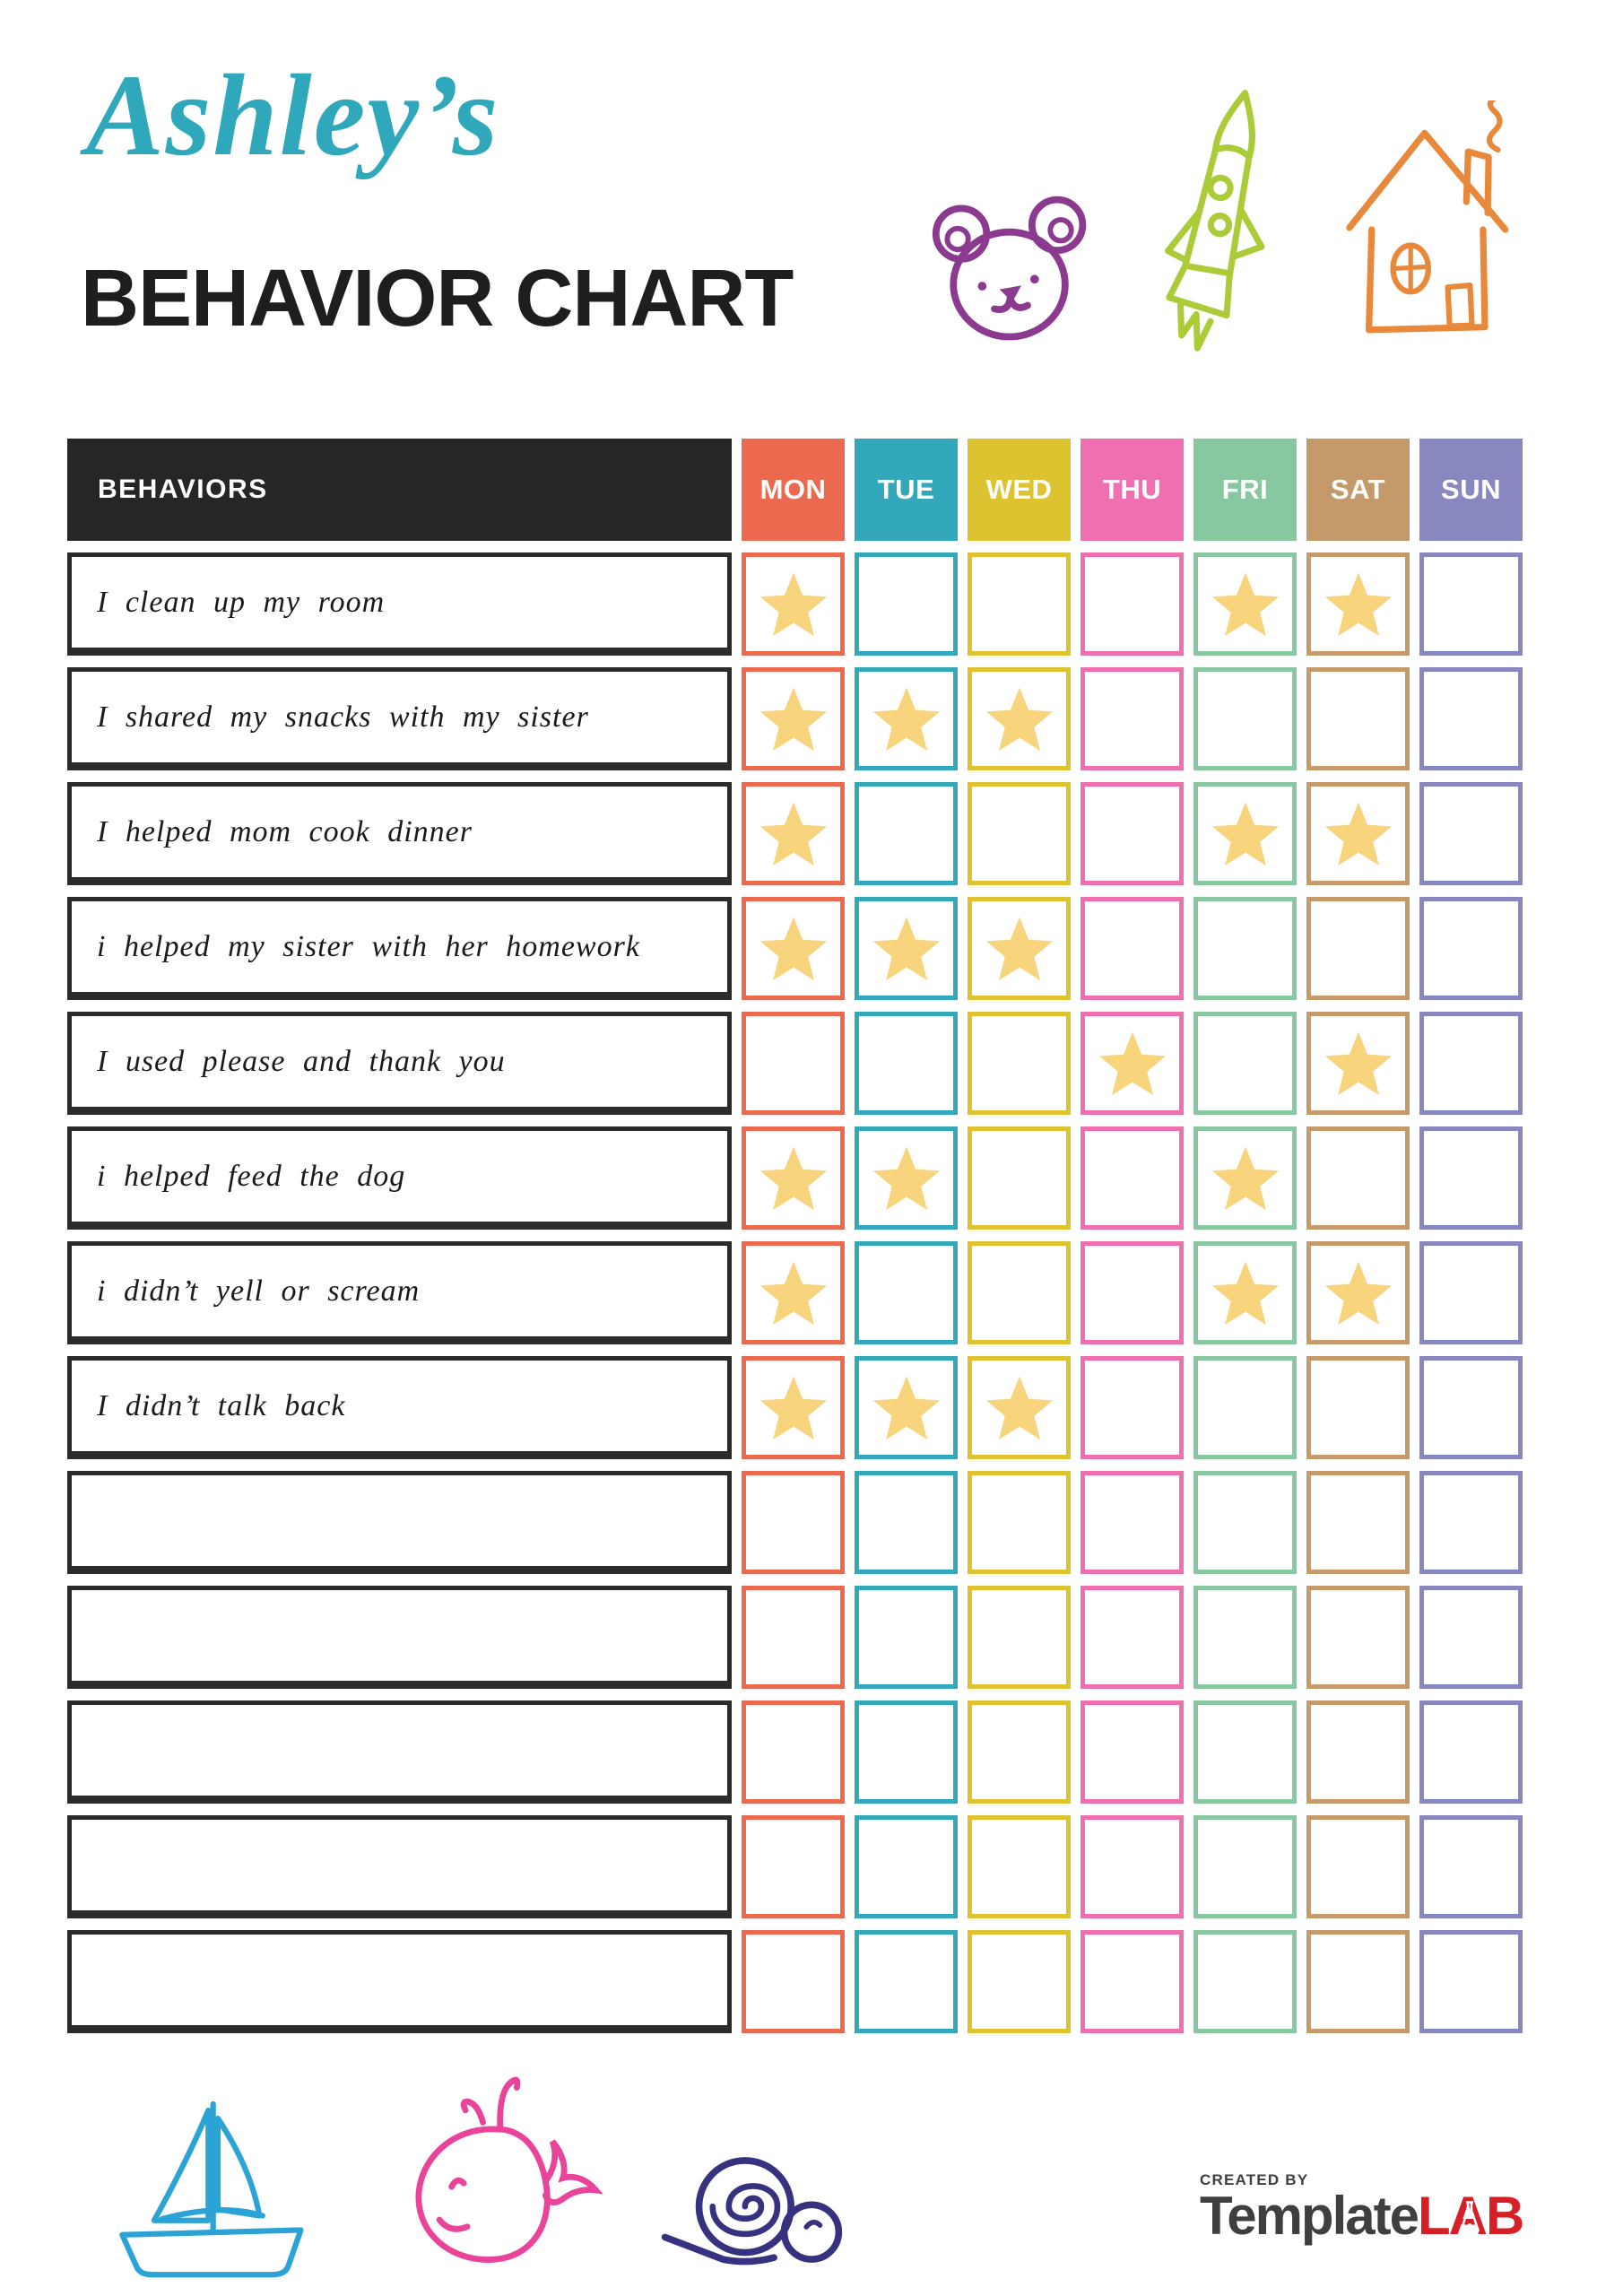  Describe the element at coordinates (399, 604) in the screenshot. I see `behavior-label-row-1: I clean up my room` at that location.